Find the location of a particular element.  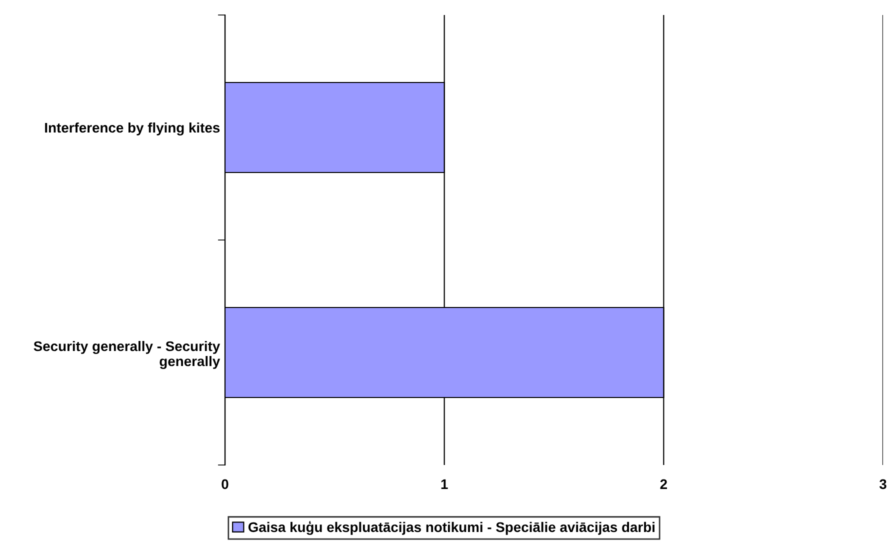

x-tick-label: 3 is located at coordinates (882, 484).